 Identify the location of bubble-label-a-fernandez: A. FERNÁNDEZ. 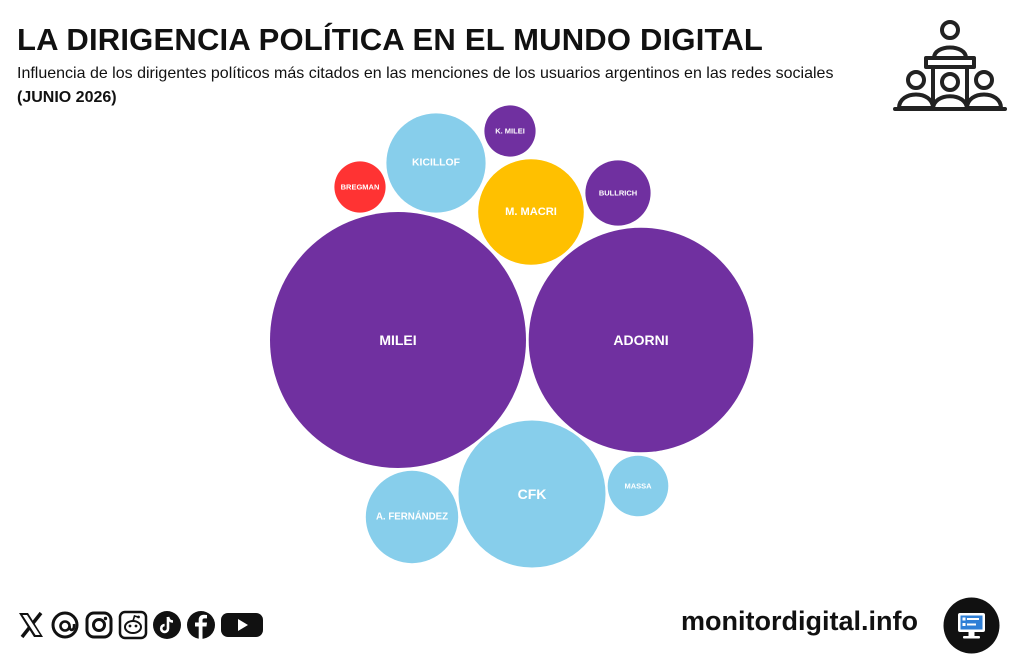
(412, 517).